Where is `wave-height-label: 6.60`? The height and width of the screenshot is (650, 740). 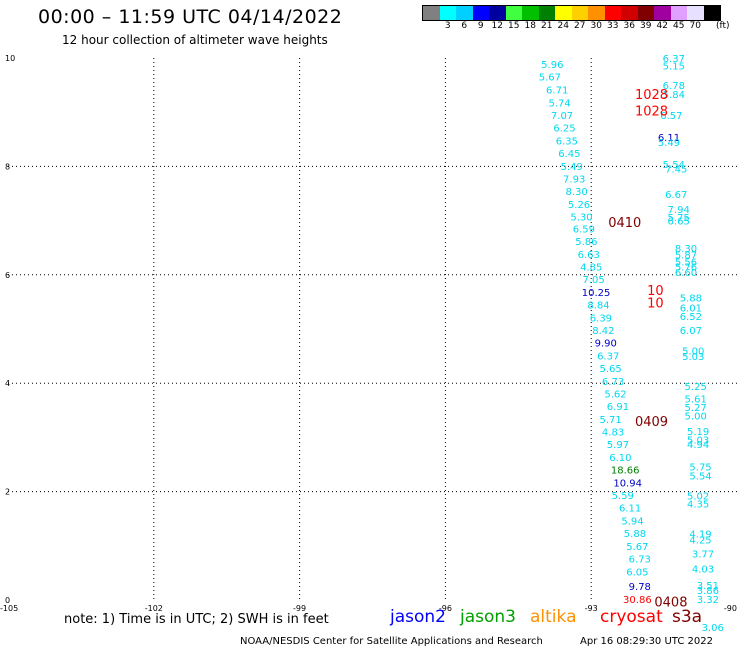
wave-height-label: 6.60 is located at coordinates (686, 273).